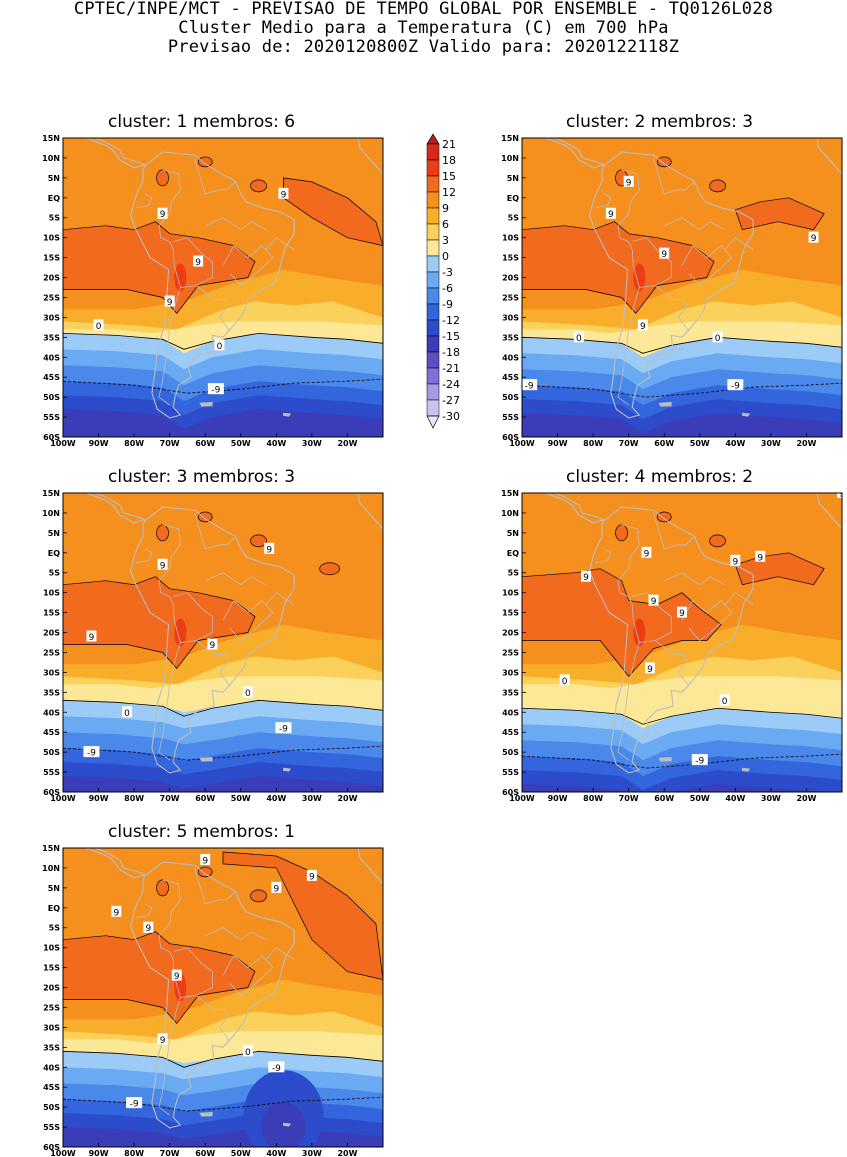 The width and height of the screenshot is (847, 1157). I want to click on panel-title-1: cluster: 1 membros: 6, so click(202, 122).